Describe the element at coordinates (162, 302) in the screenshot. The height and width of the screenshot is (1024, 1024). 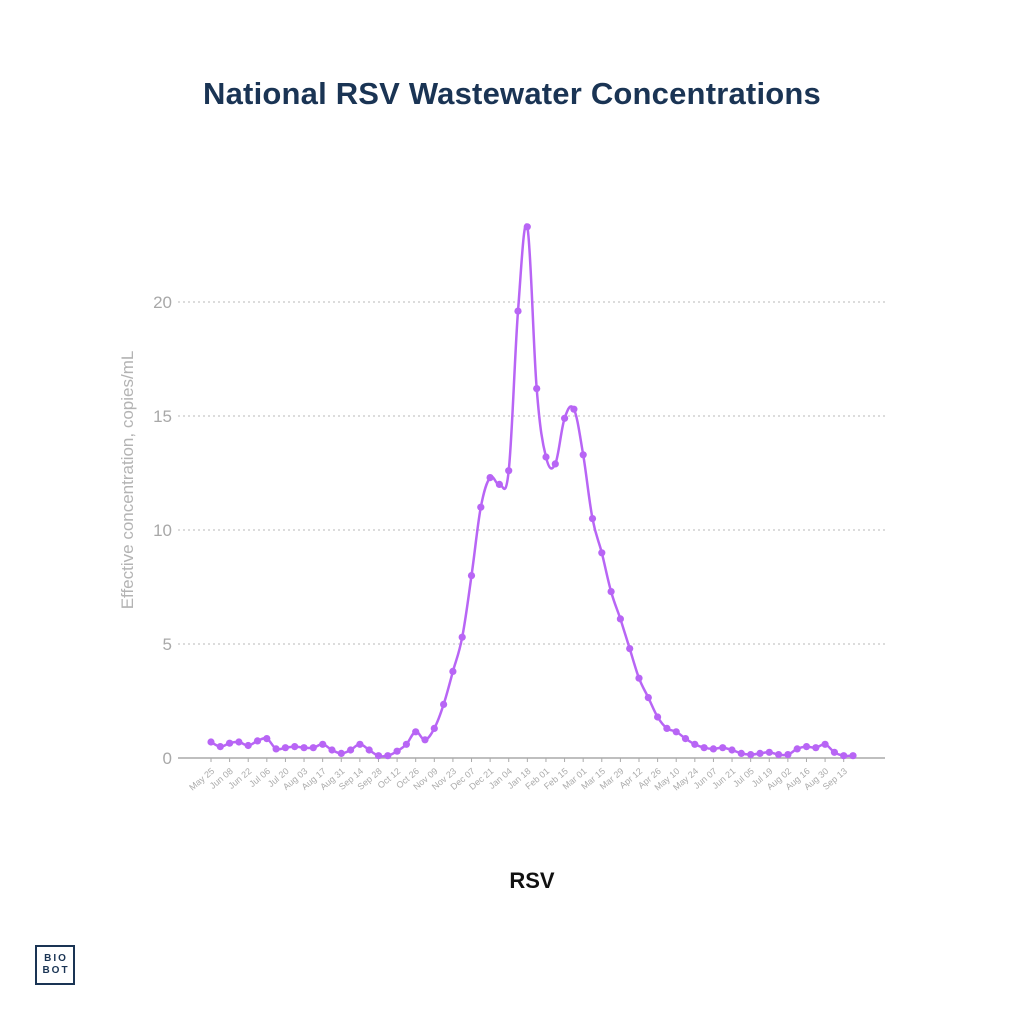
I see `y-tick-label: 20` at that location.